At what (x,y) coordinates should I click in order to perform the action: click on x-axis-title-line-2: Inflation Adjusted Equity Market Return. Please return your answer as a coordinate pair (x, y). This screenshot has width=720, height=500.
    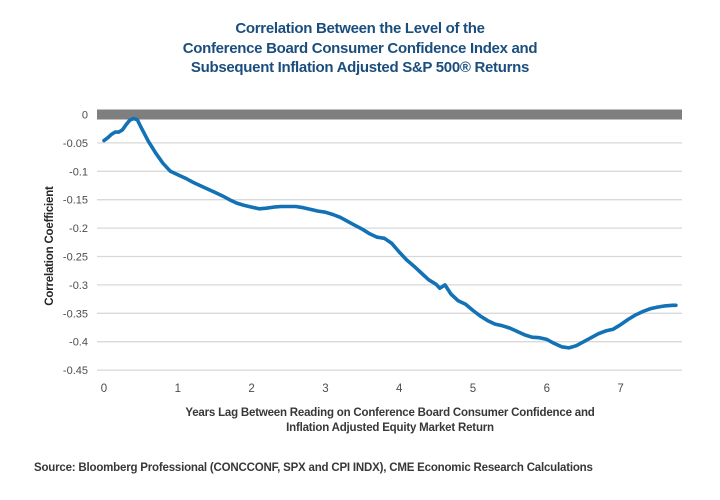
    Looking at the image, I should click on (390, 428).